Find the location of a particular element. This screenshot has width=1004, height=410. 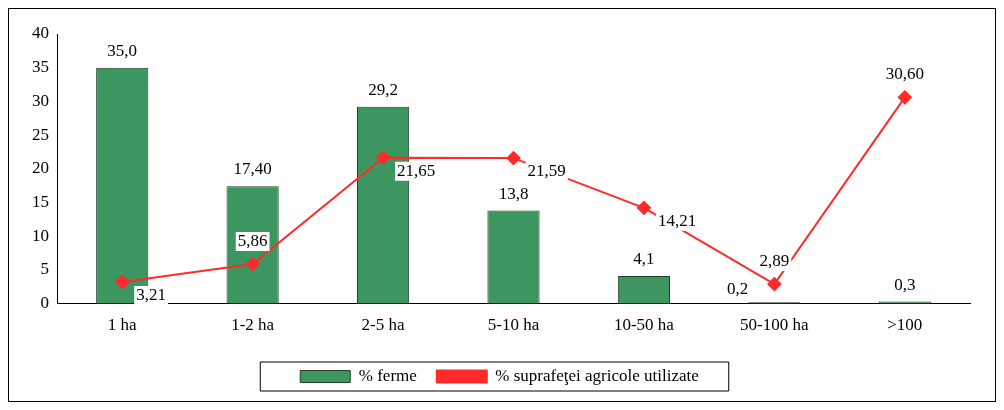

y-tick-label: 5 is located at coordinates (44, 269).